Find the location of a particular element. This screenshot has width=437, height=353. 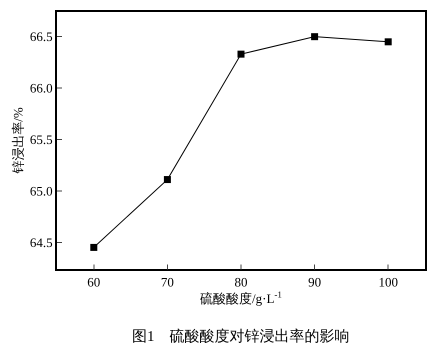

y-axis-title: 锌浸出率/% is located at coordinates (18, 141).